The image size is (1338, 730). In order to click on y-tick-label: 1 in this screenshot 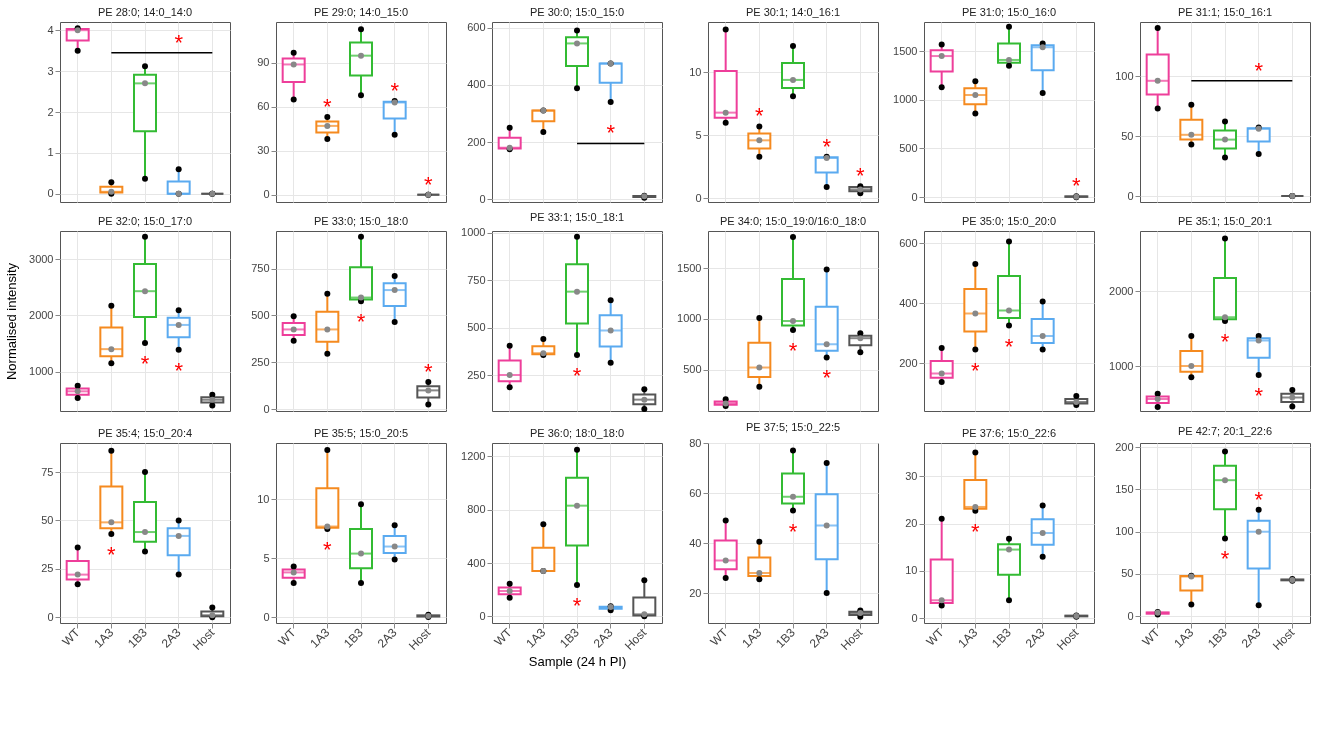, I will do `click(50, 152)`.